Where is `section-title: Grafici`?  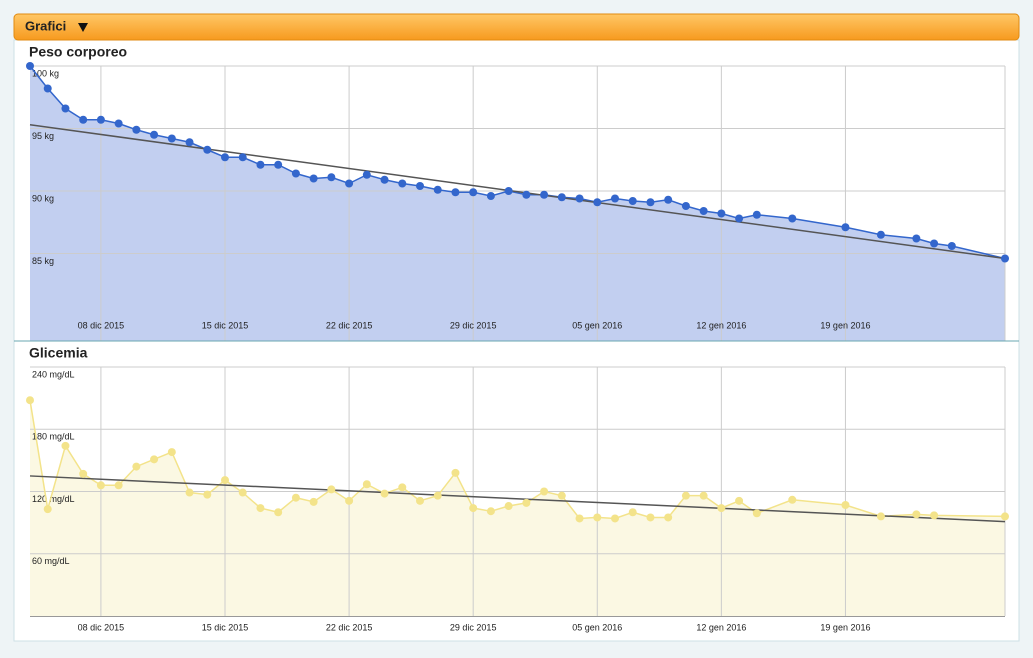
section-title: Grafici is located at coordinates (45, 25).